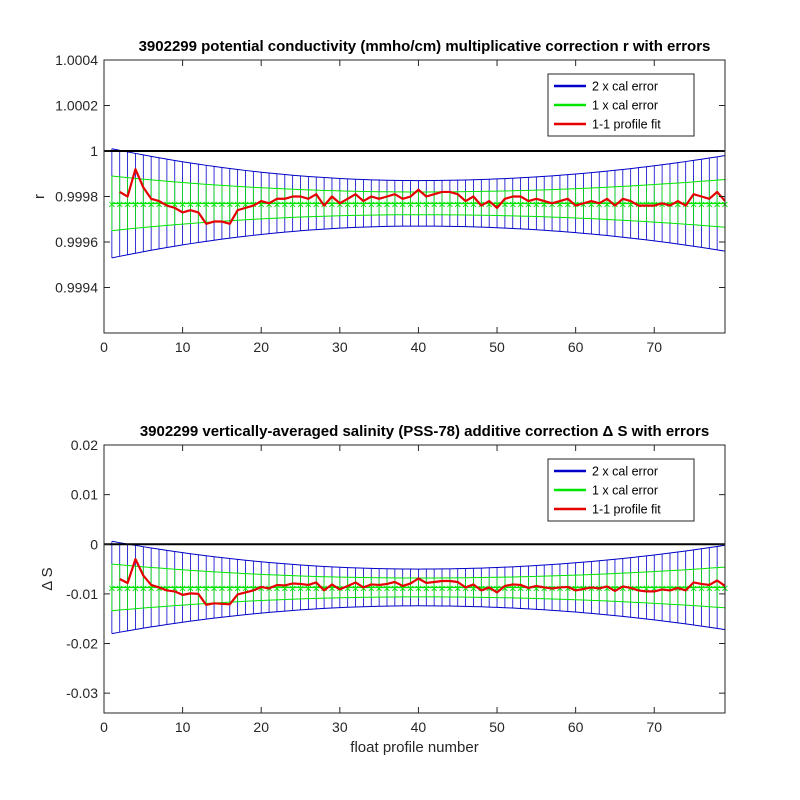 The width and height of the screenshot is (800, 800). Describe the element at coordinates (261, 727) in the screenshot. I see `bottom-x-tick-label: 20` at that location.